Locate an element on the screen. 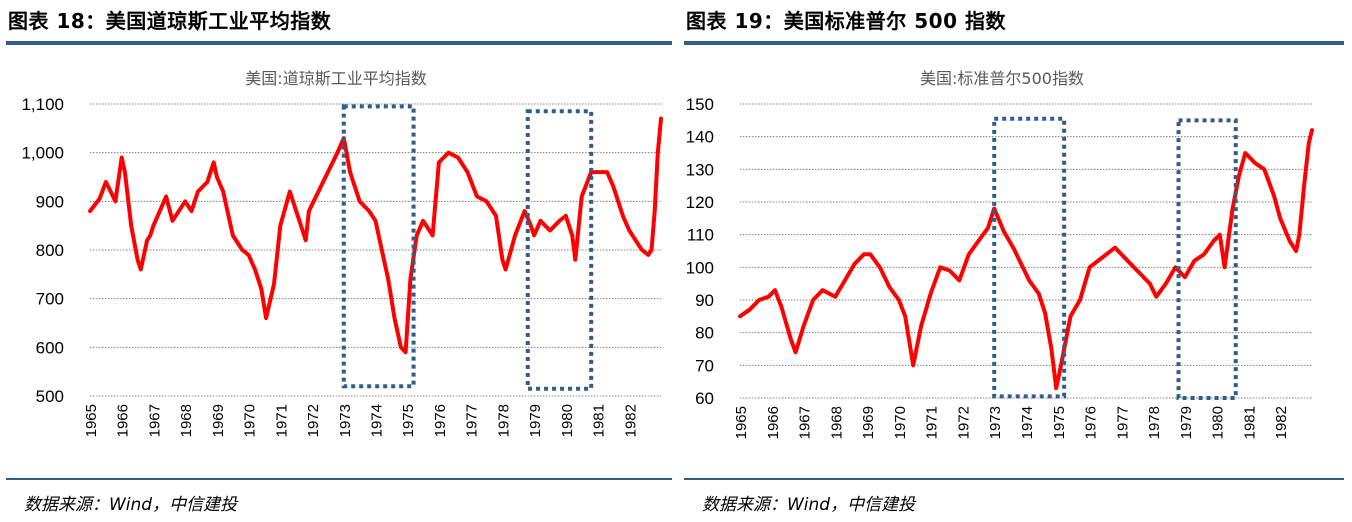 Image resolution: width=1352 pixels, height=522 pixels. y-tick-label: 70 is located at coordinates (704, 365).